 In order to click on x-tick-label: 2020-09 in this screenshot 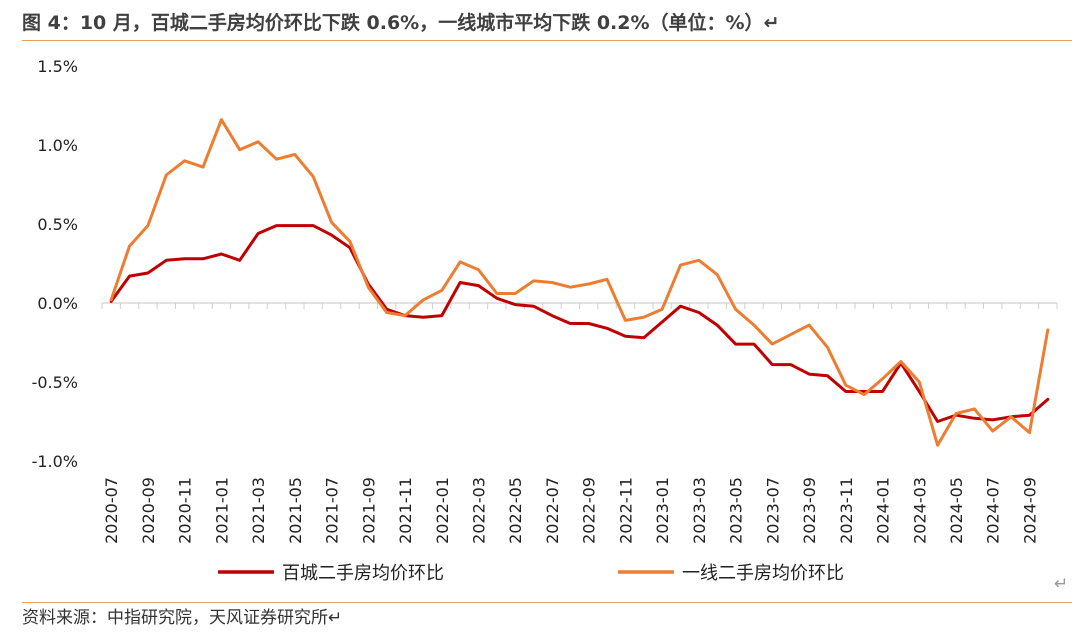, I will do `click(148, 510)`.